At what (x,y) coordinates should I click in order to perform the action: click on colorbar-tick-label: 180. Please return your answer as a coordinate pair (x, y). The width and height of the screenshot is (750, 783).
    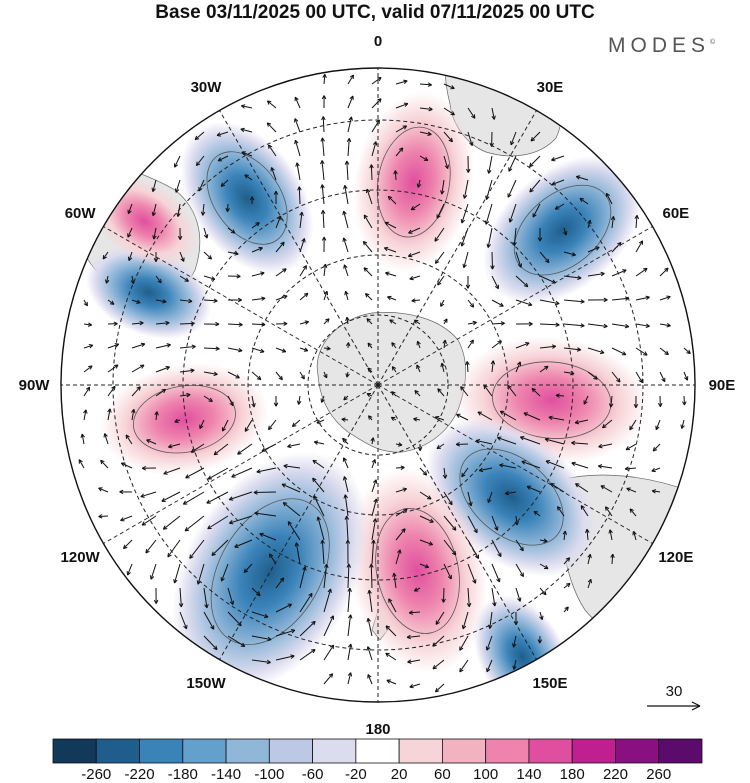
    Looking at the image, I should click on (572, 774).